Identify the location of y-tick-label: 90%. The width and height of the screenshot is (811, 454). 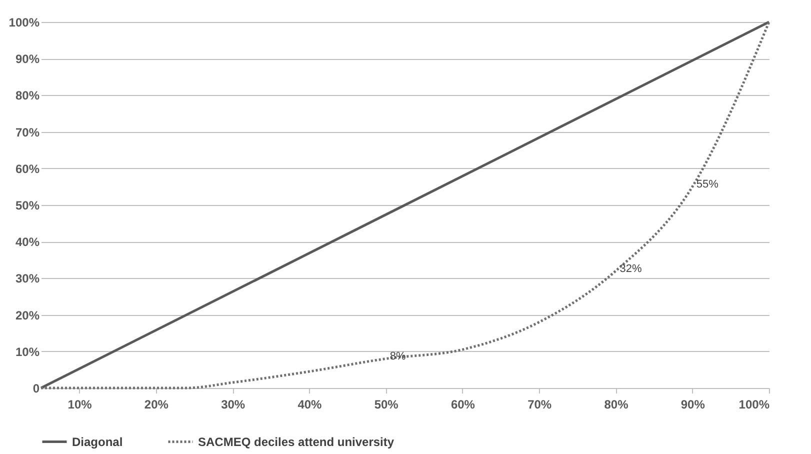
(27, 59).